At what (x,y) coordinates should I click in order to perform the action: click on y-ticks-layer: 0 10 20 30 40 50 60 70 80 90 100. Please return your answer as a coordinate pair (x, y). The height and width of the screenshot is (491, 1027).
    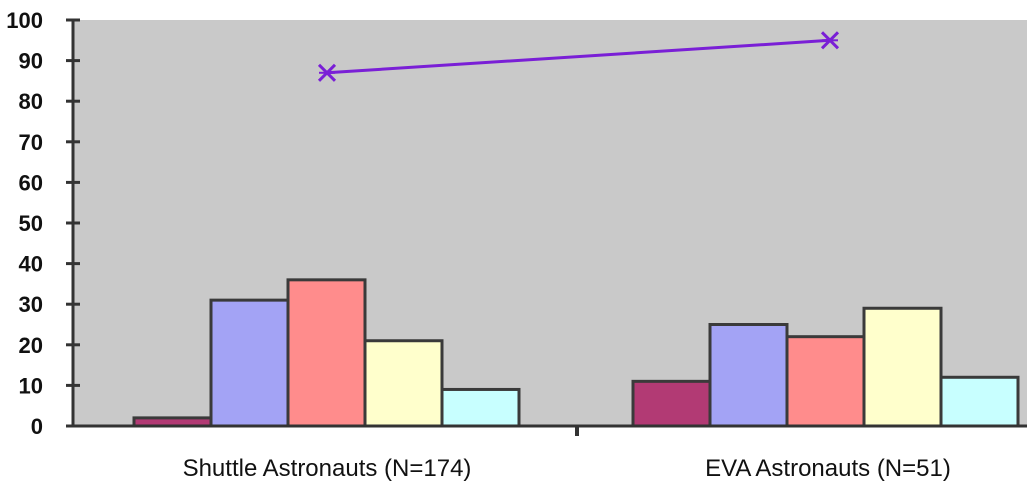
    Looking at the image, I should click on (43, 223).